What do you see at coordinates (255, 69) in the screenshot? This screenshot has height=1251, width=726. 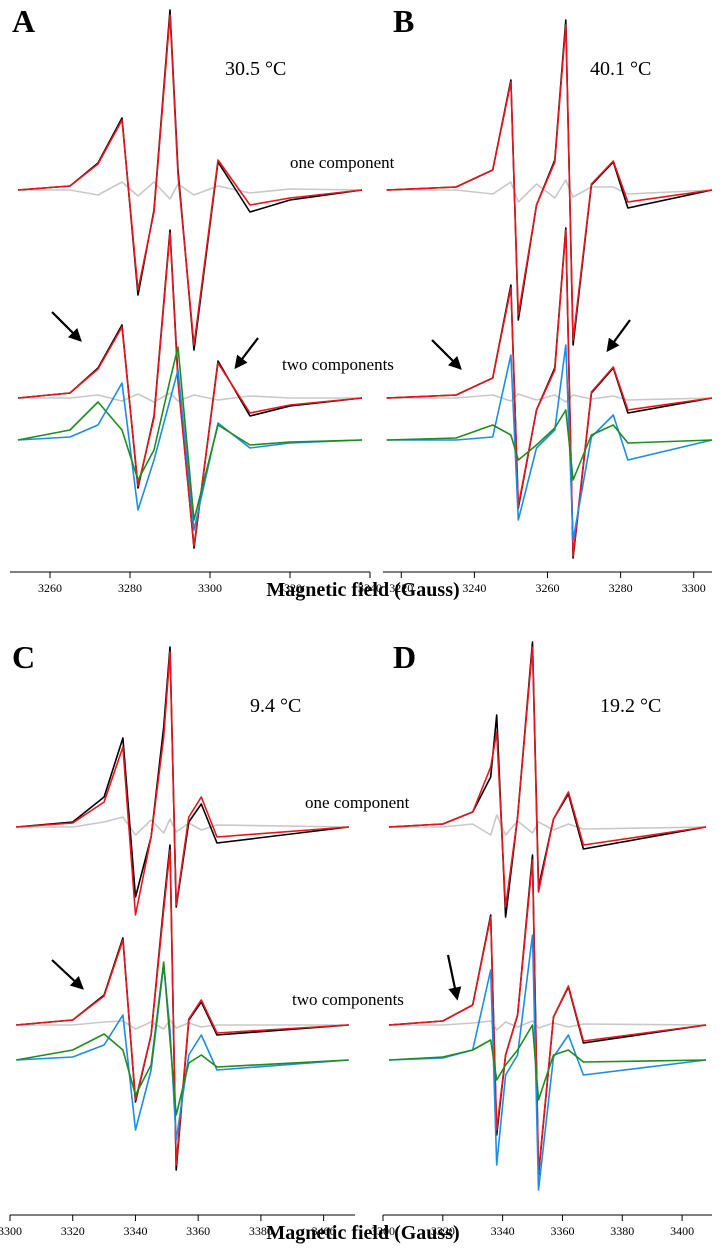 I see `temperature: 30.5 °C` at bounding box center [255, 69].